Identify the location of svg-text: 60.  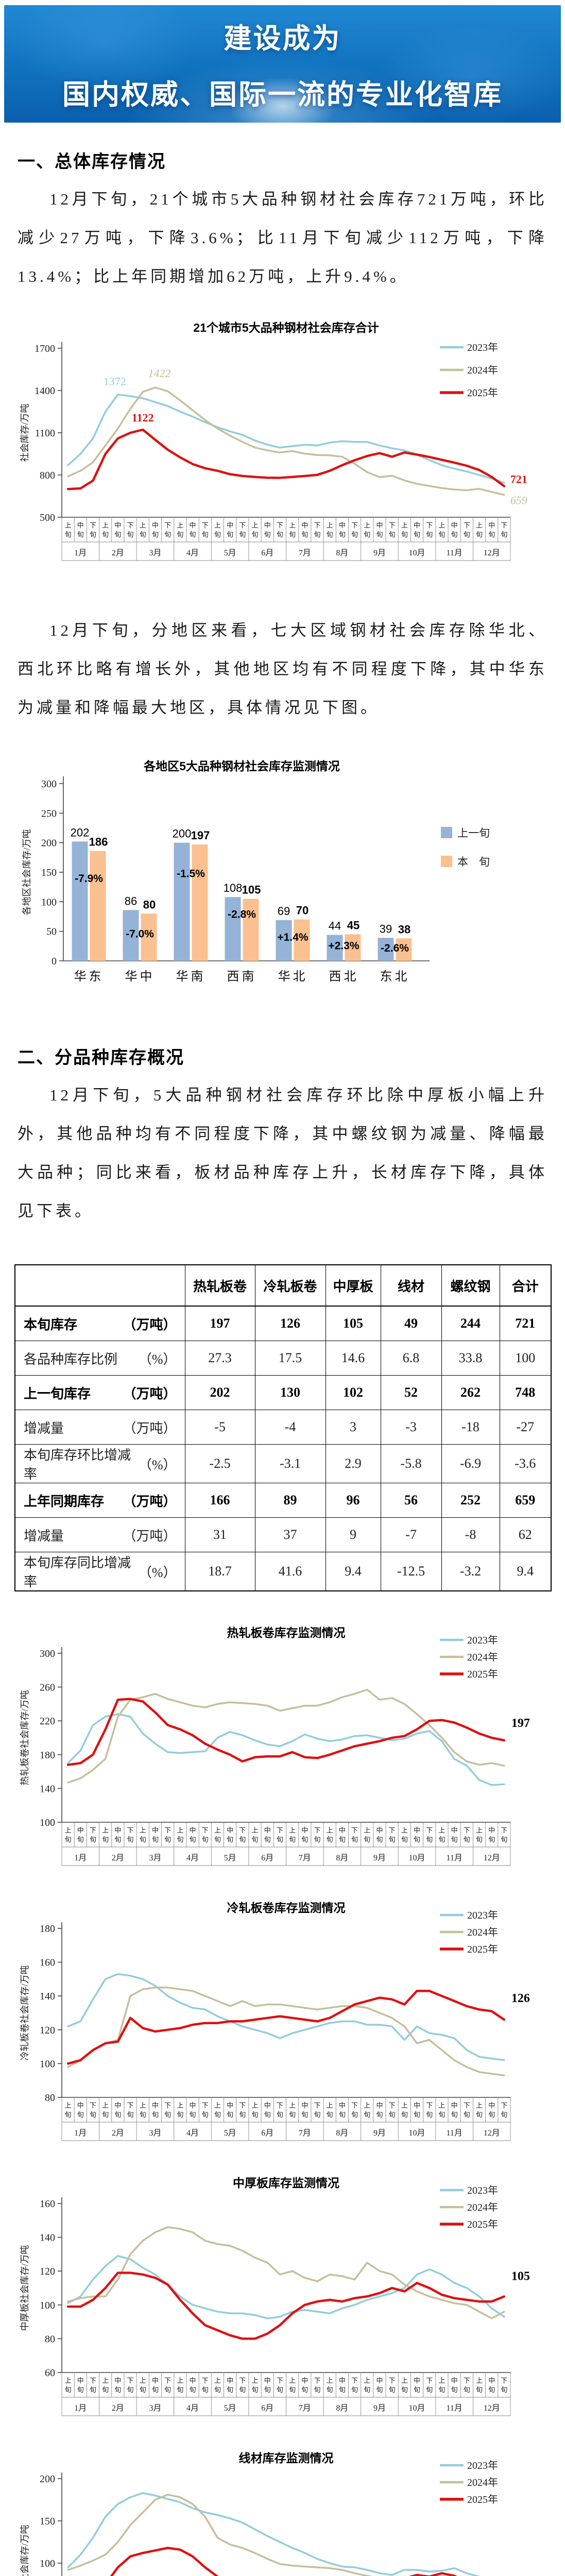
(50, 2373).